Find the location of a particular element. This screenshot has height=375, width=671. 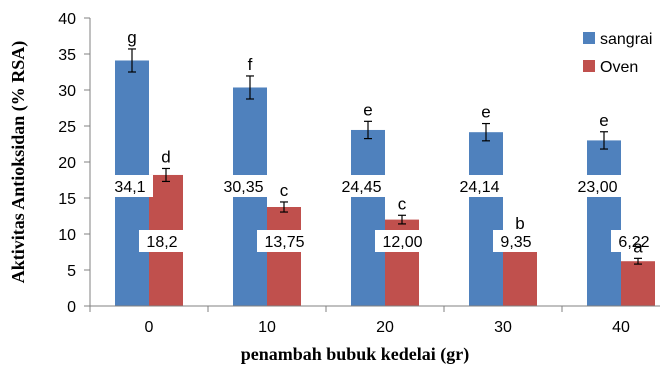

data-label: 18,2 is located at coordinates (161, 242).